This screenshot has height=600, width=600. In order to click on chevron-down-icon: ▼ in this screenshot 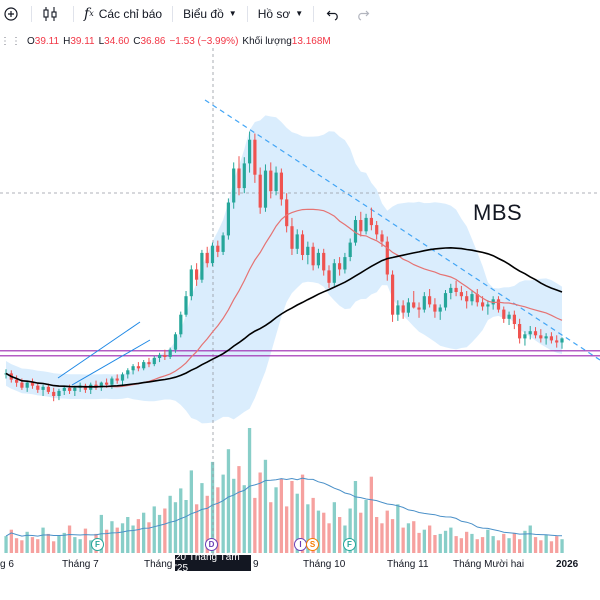, I will do `click(232, 13)`.